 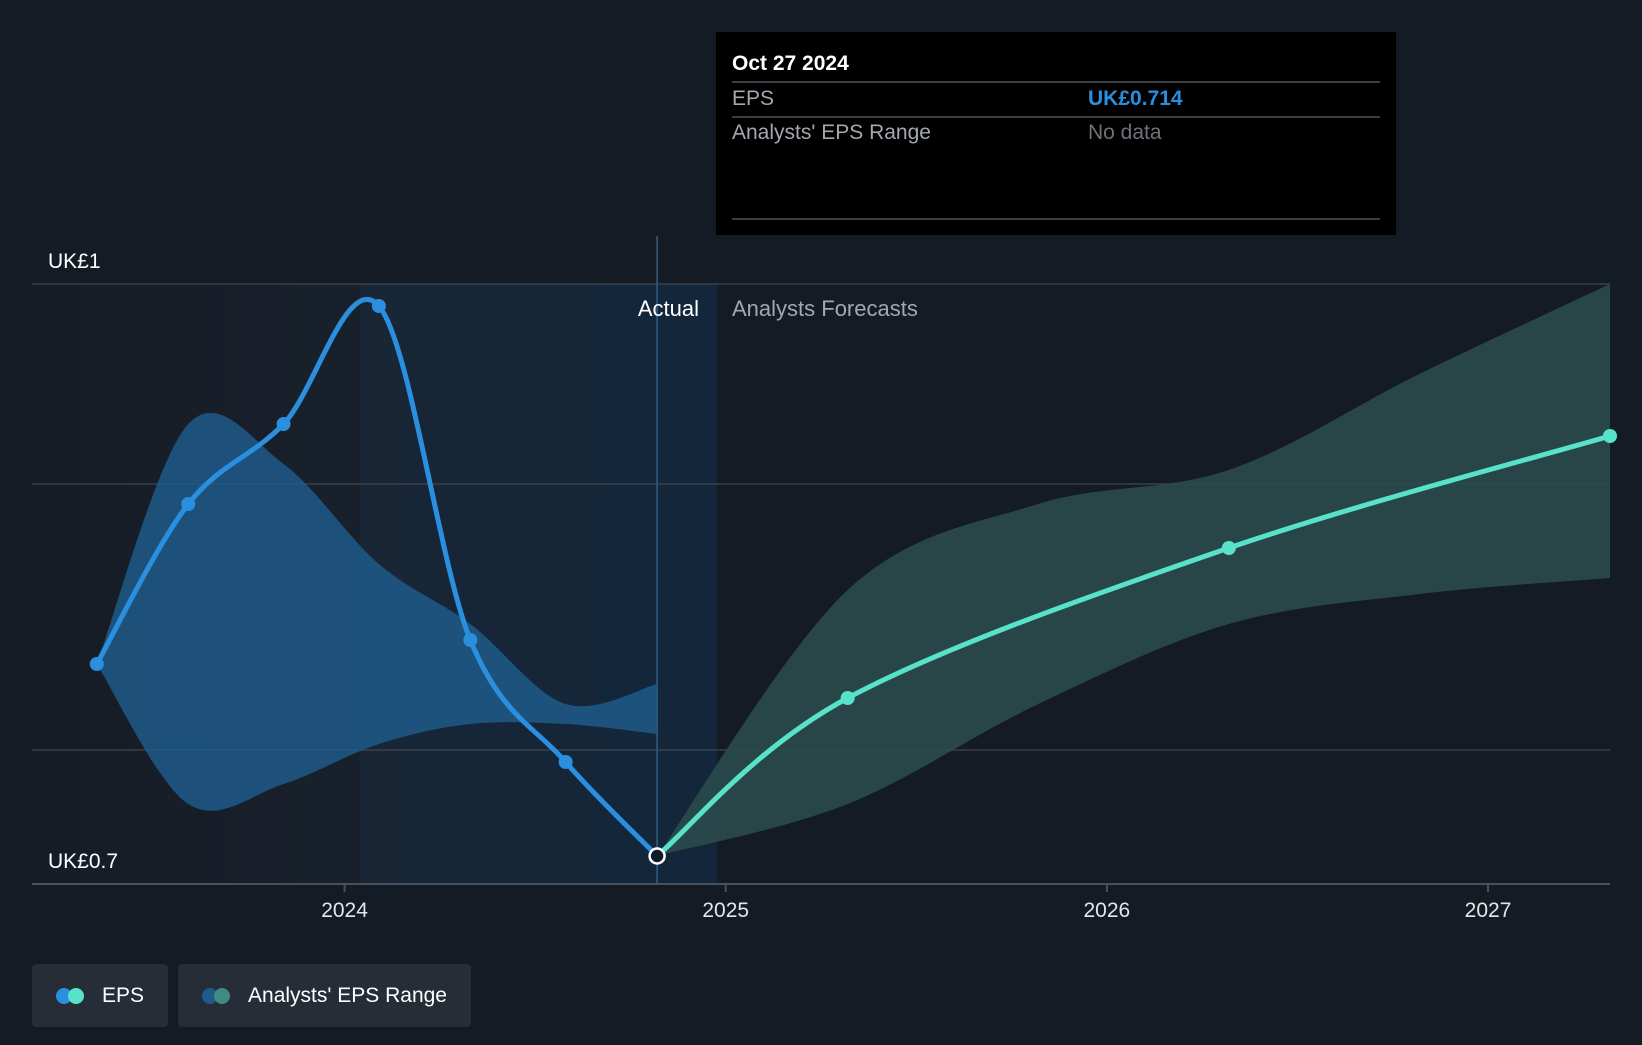 What do you see at coordinates (217, 995) in the screenshot?
I see `eps-range-legend-swatch` at bounding box center [217, 995].